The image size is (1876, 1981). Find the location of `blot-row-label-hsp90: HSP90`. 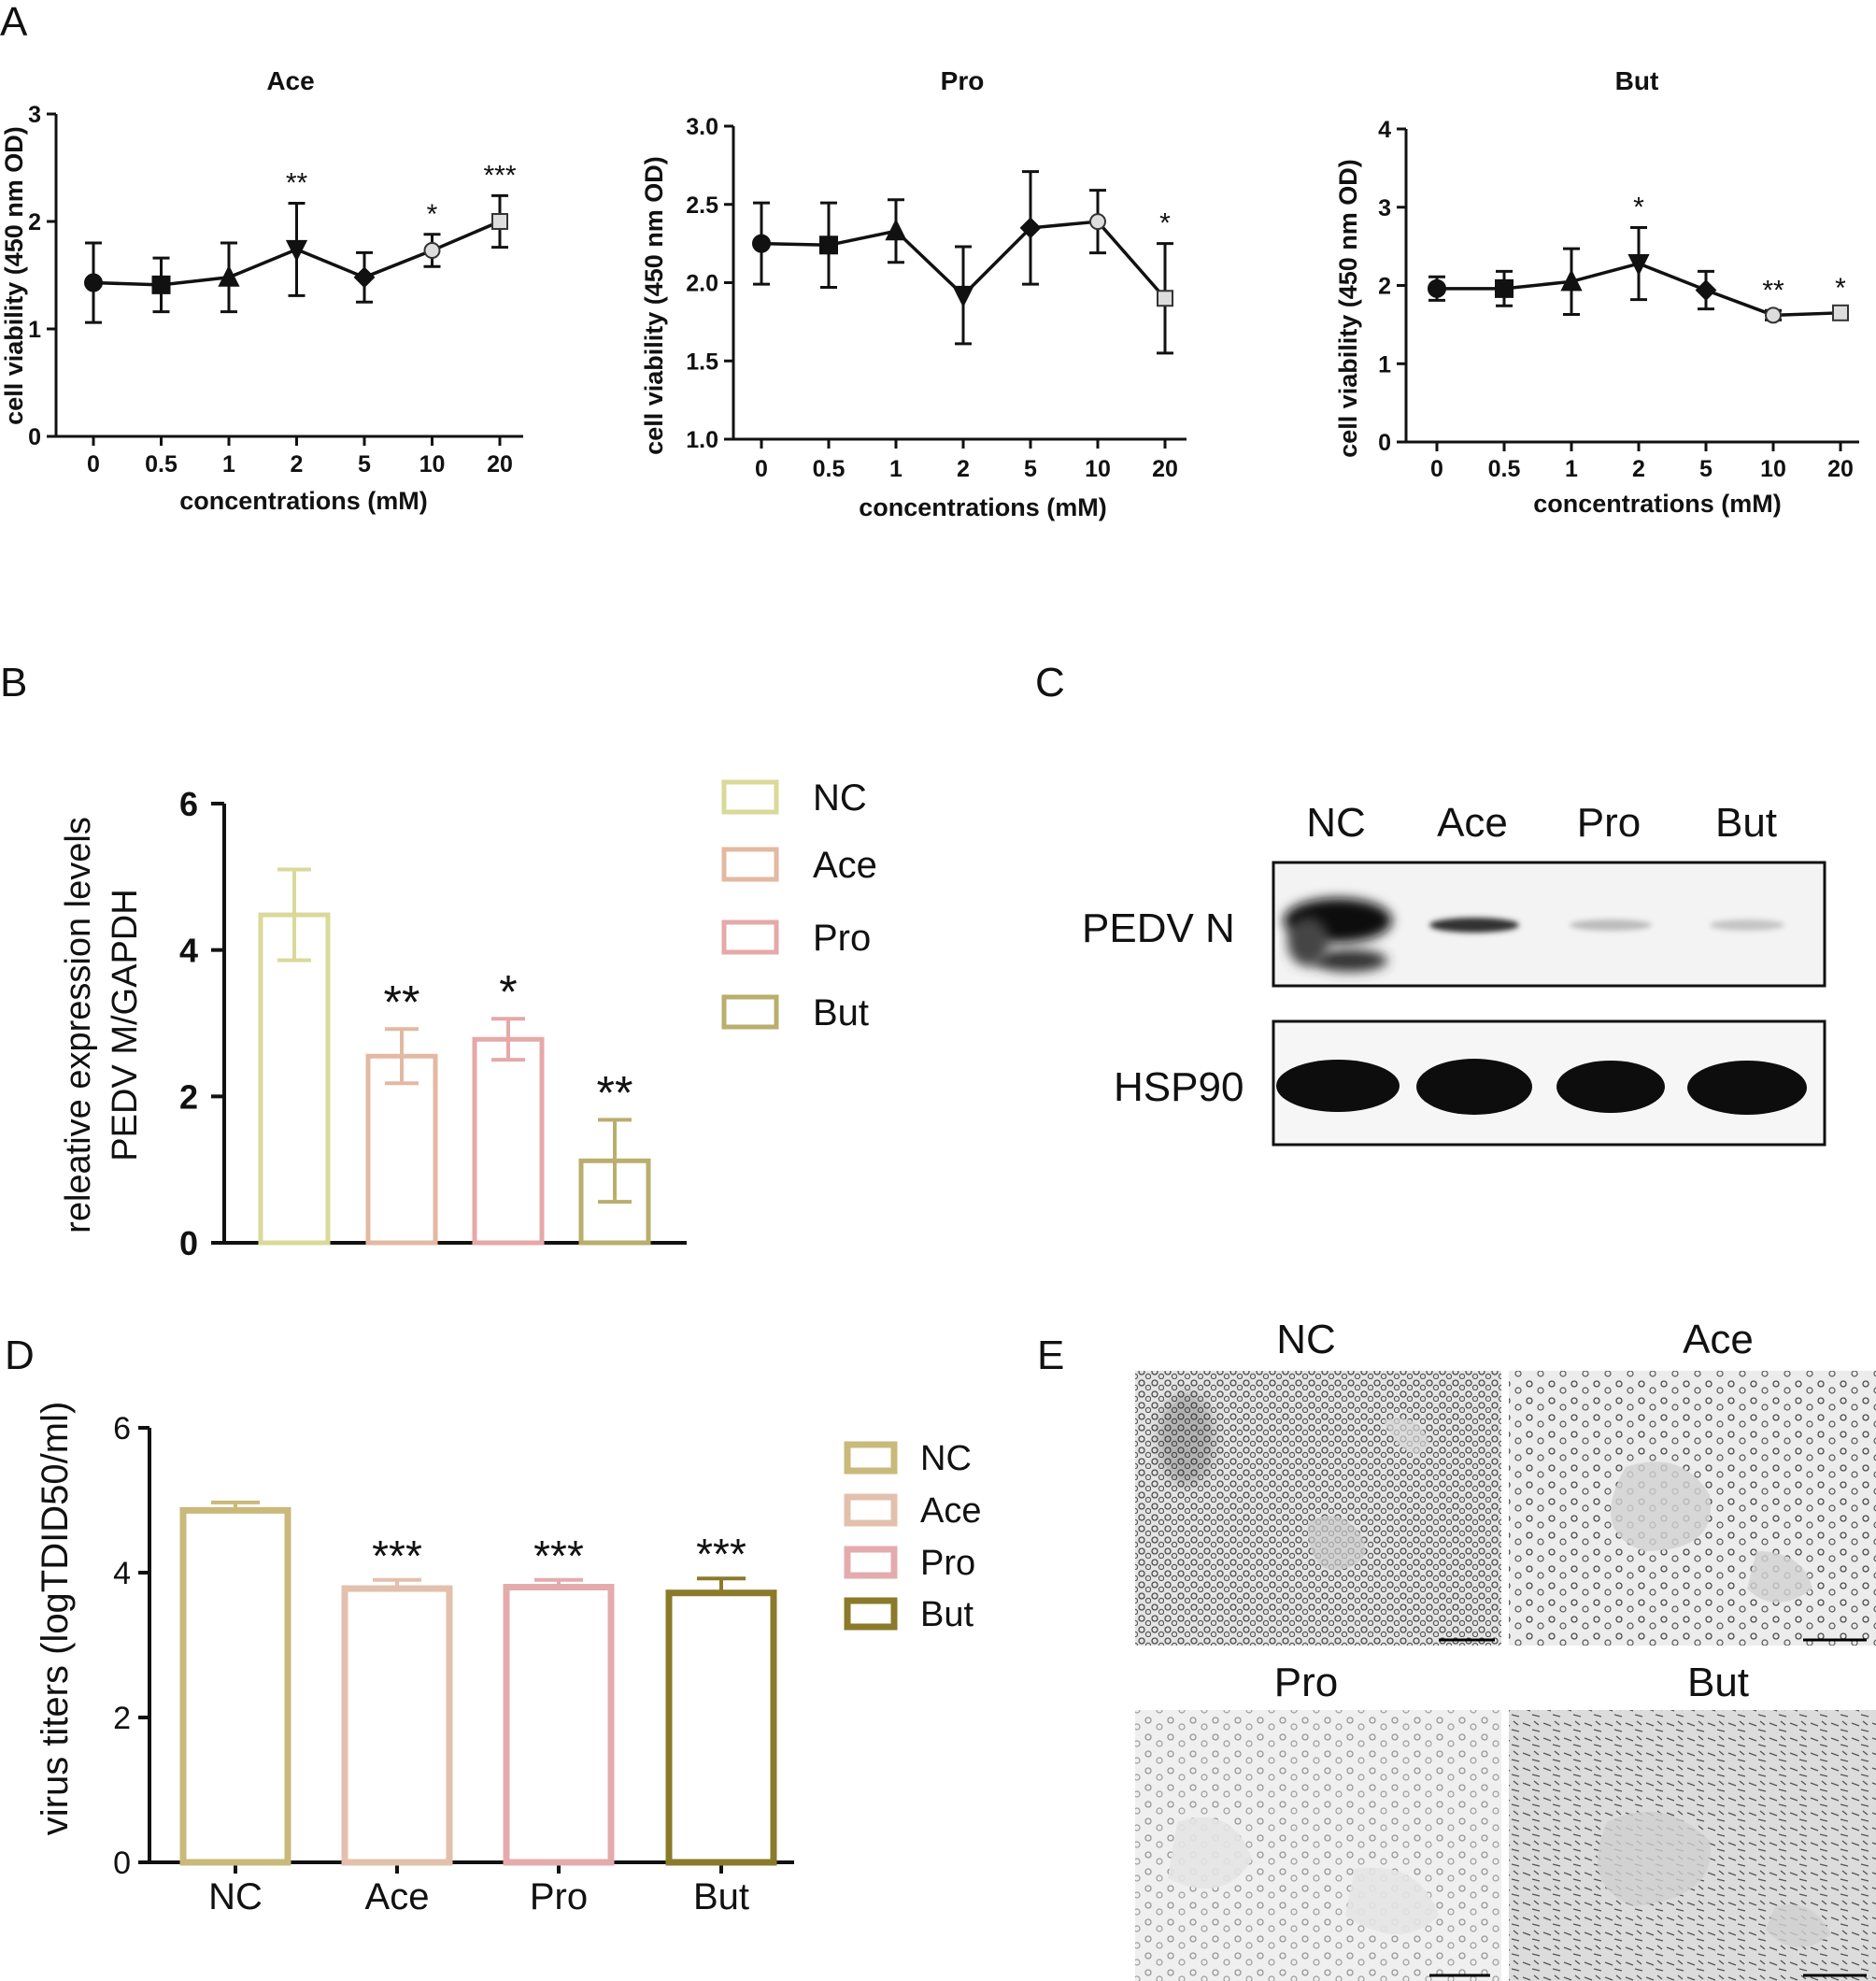

blot-row-label-hsp90: HSP90 is located at coordinates (1179, 1087).